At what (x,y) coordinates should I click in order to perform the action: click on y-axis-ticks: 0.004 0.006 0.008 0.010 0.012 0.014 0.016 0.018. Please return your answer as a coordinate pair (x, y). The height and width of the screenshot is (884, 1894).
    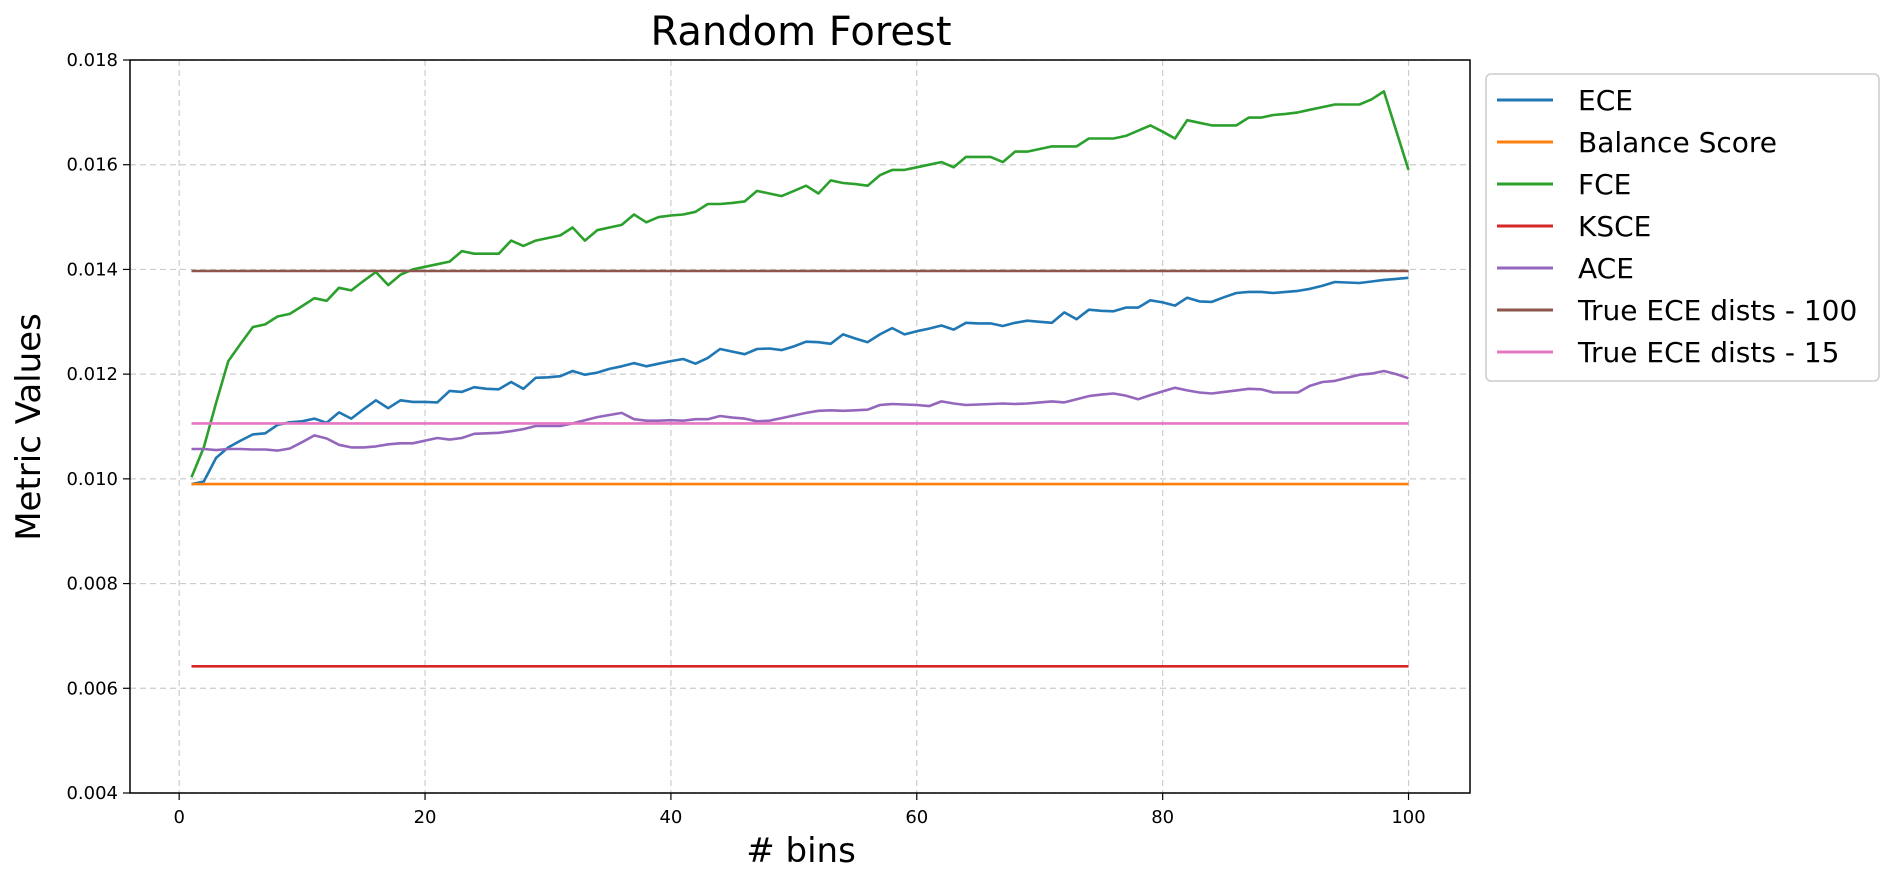
    Looking at the image, I should click on (98, 427).